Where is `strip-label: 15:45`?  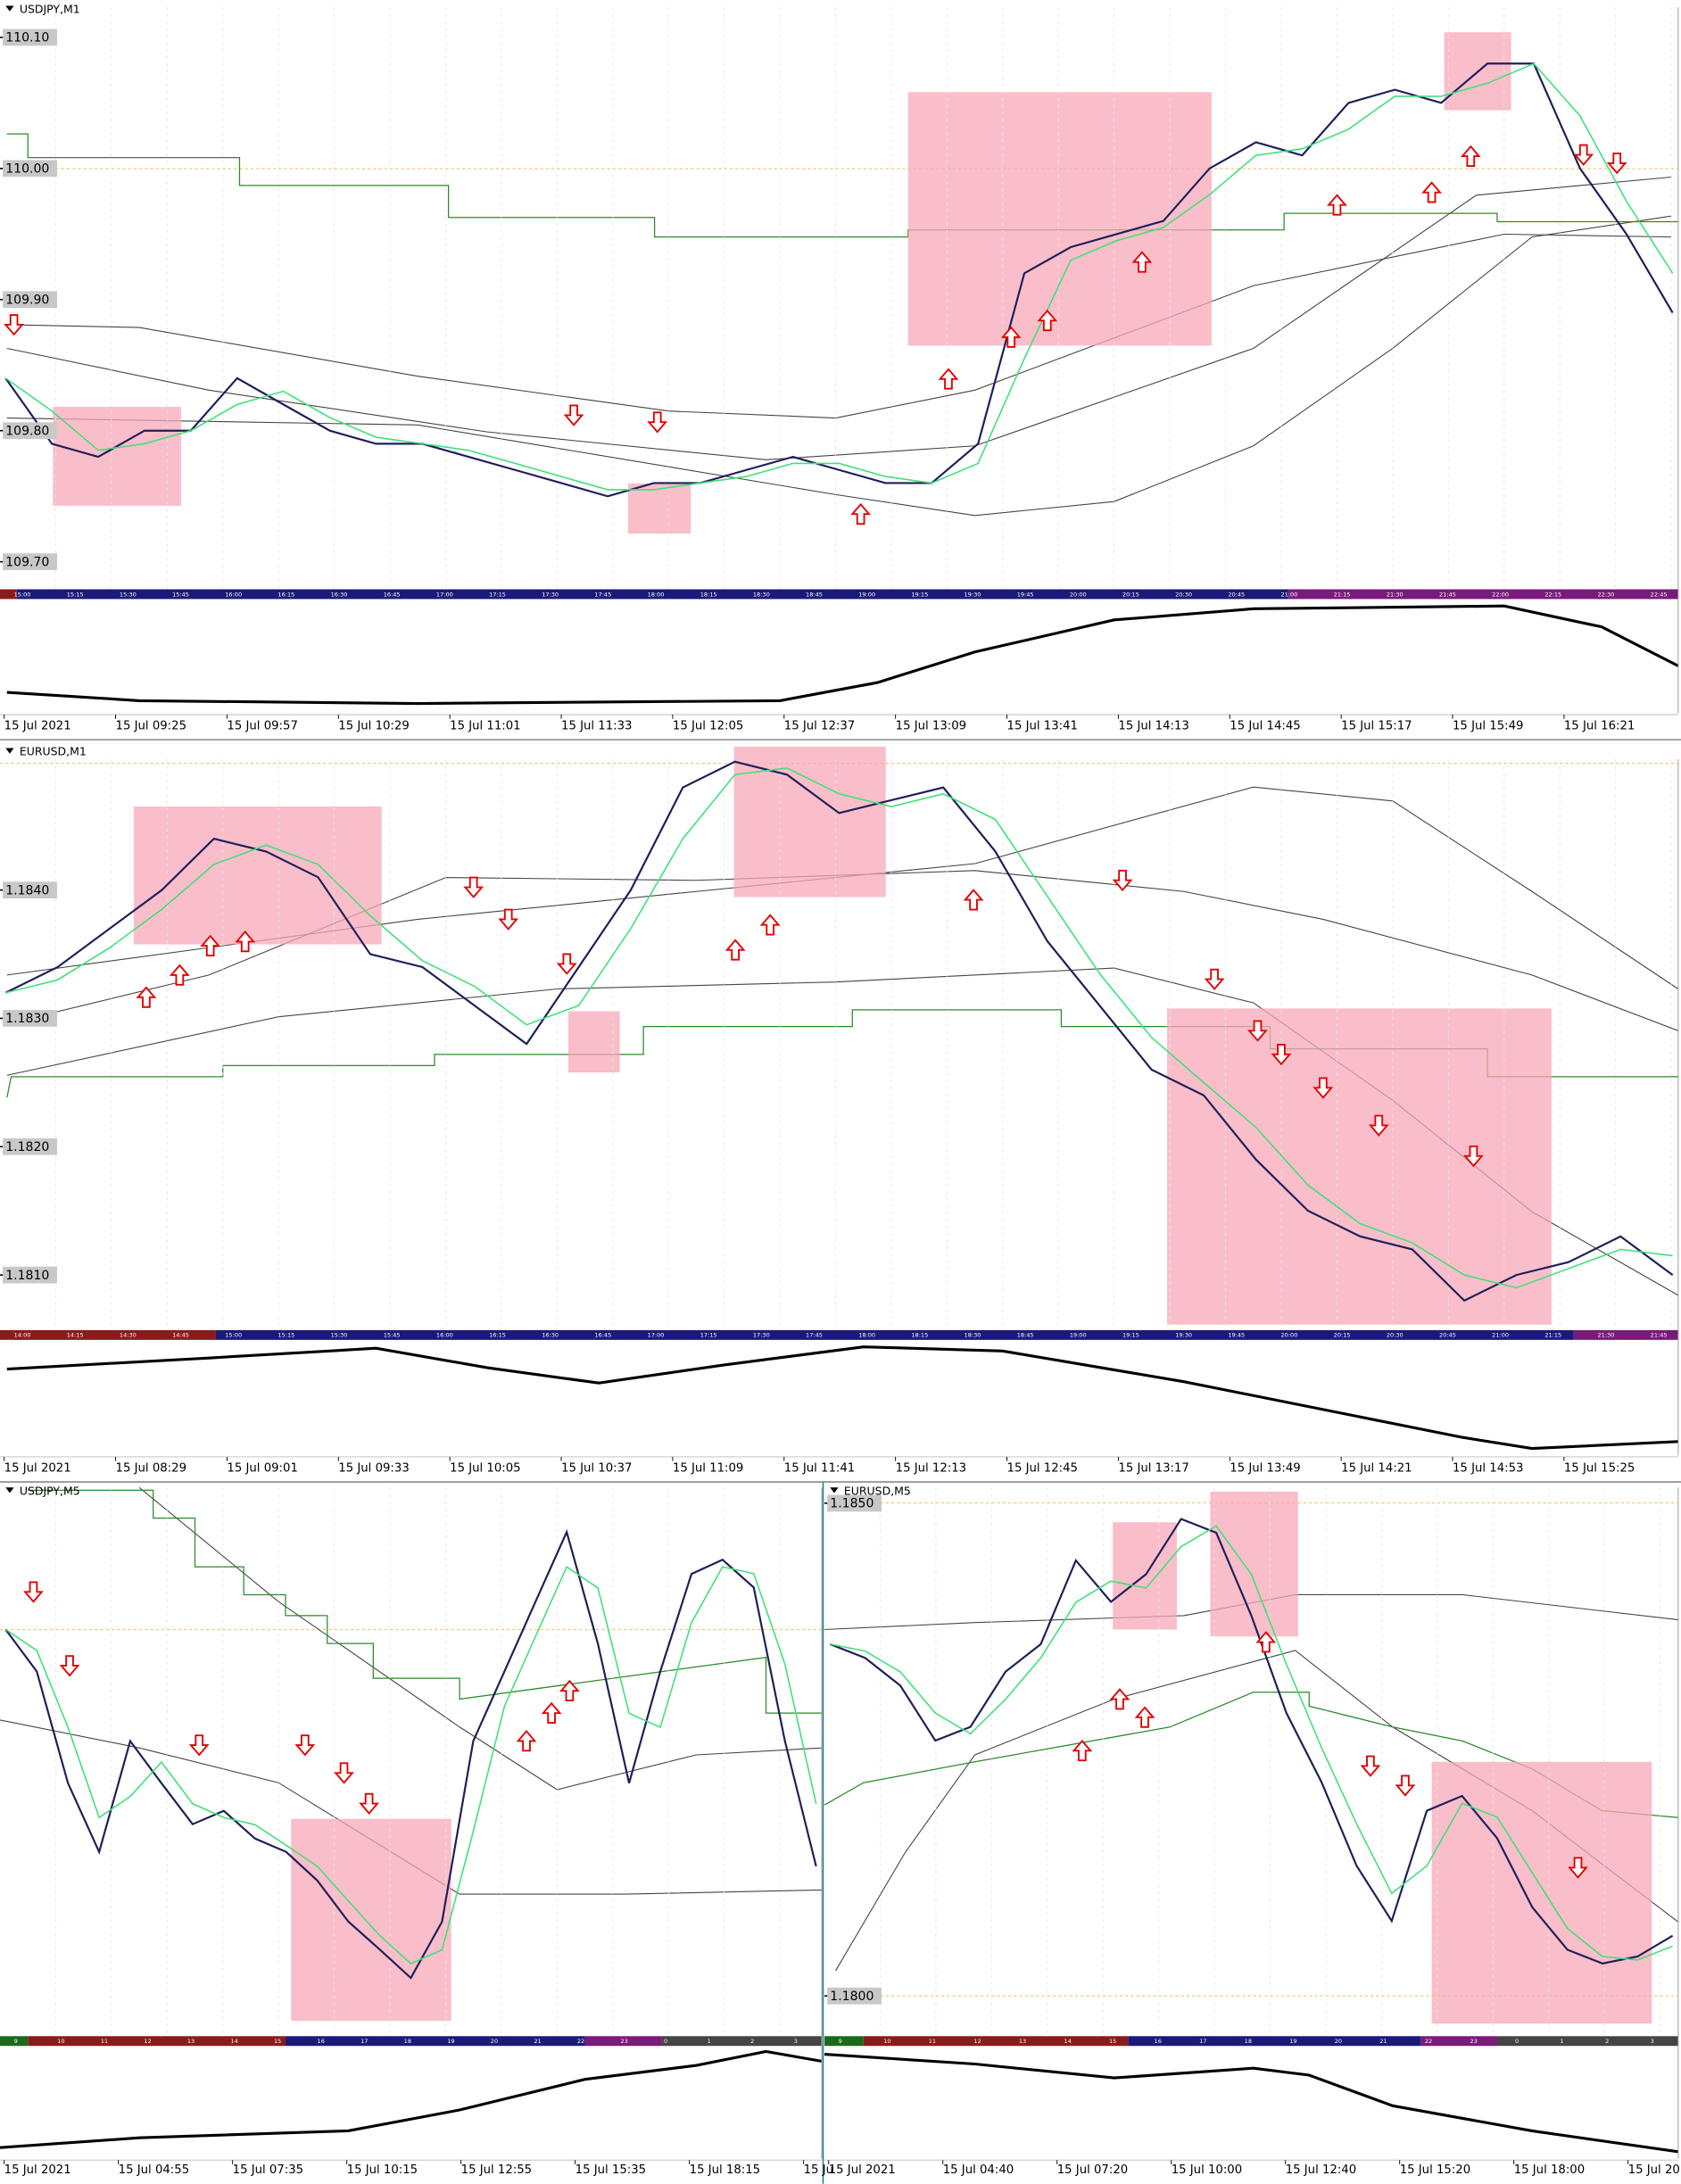
strip-label: 15:45 is located at coordinates (392, 1336).